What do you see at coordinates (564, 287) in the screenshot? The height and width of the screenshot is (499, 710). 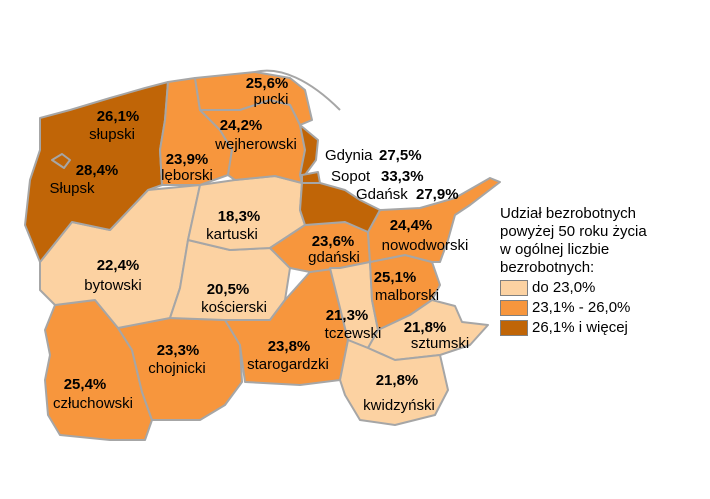 I see `legend-label-low: do 23,0%` at bounding box center [564, 287].